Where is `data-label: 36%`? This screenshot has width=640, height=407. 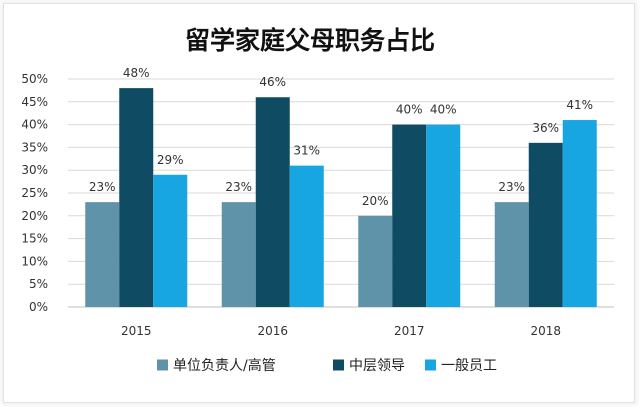 data-label: 36% is located at coordinates (545, 128).